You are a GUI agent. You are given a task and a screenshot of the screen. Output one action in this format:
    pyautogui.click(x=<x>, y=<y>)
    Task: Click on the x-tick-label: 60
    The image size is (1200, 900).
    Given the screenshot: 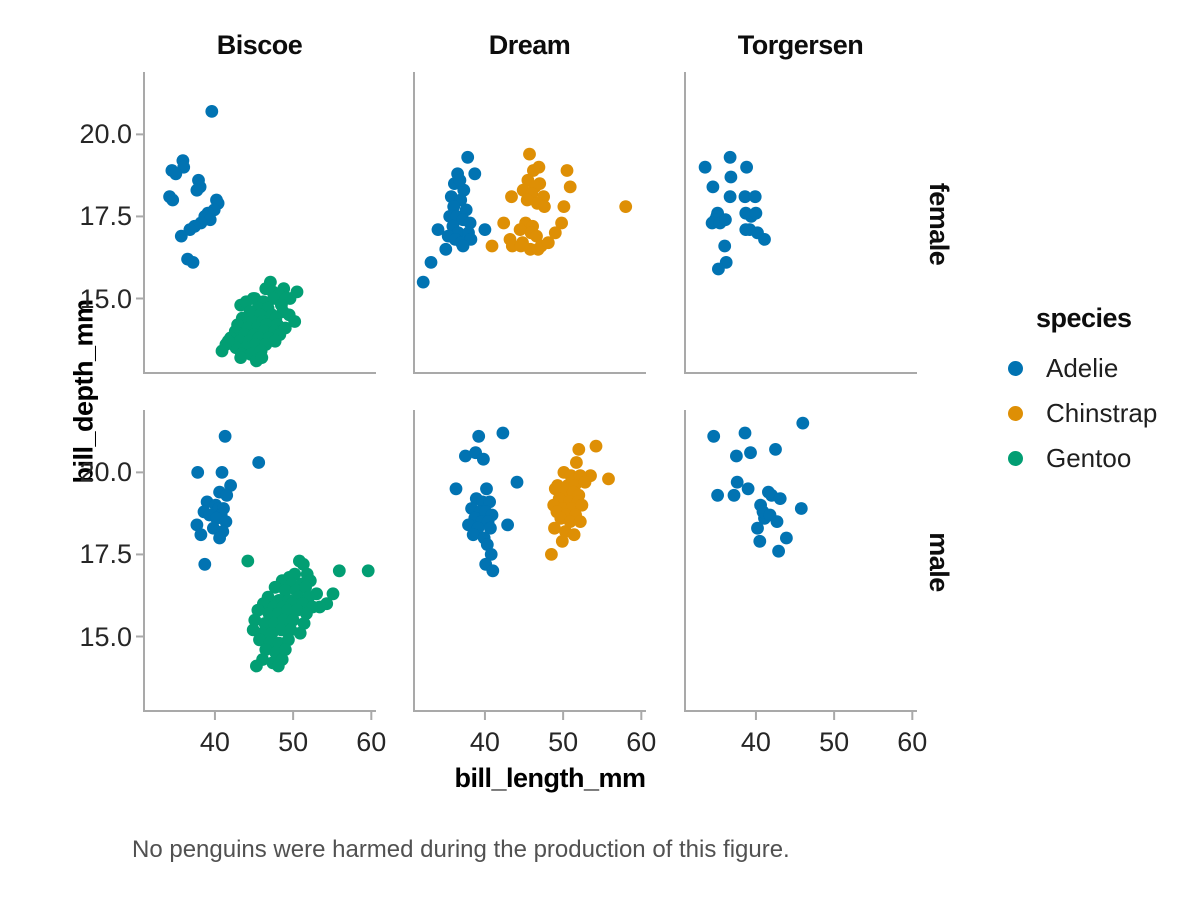 What is the action you would take?
    pyautogui.click(x=641, y=742)
    